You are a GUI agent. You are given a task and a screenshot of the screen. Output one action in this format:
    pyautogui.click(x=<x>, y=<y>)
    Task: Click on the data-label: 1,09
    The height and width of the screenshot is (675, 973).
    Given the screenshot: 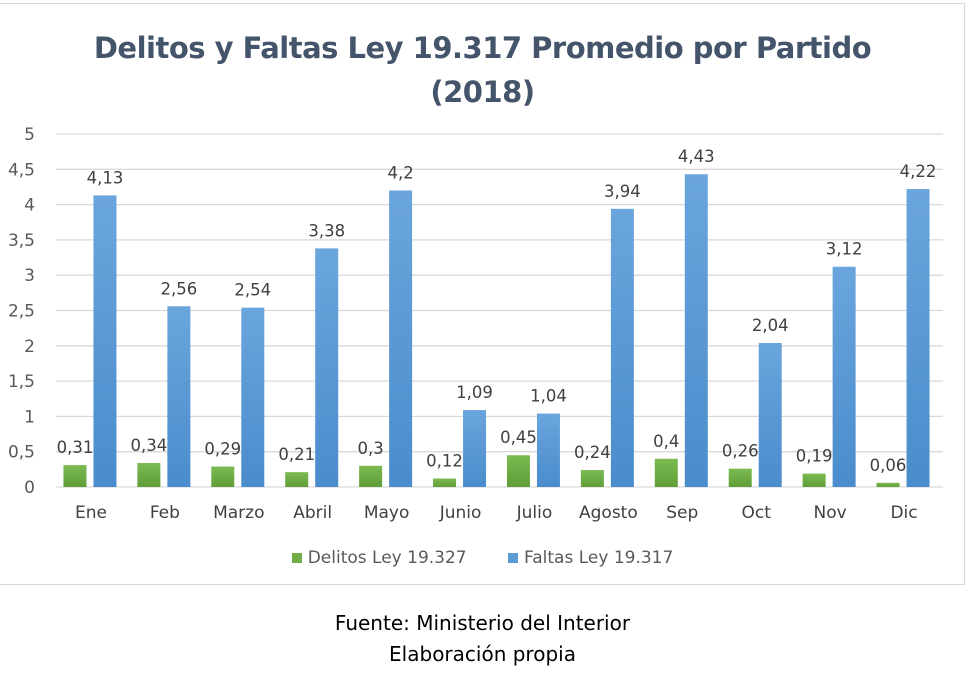 What is the action you would take?
    pyautogui.click(x=474, y=392)
    